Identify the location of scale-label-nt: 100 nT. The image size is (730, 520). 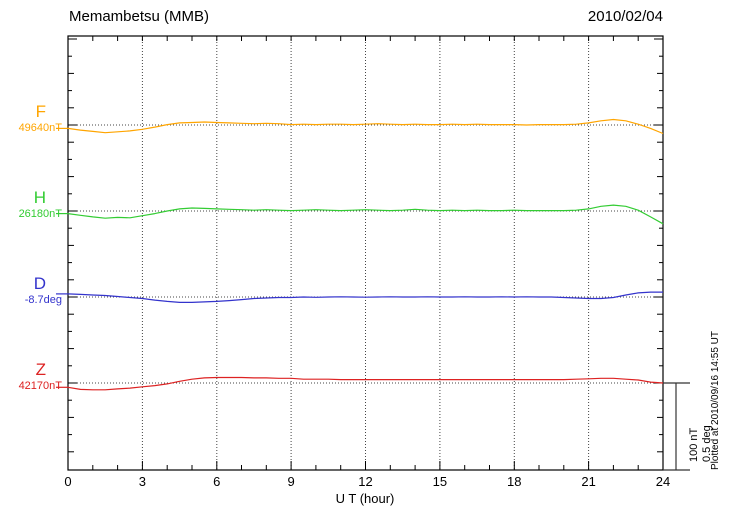
(694, 444).